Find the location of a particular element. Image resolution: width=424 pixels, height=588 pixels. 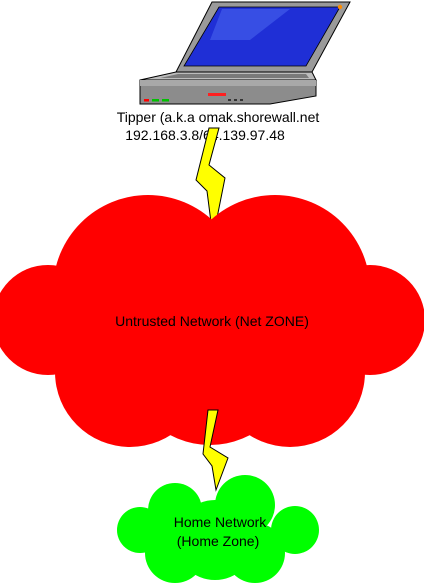

untrusted-network-label: Untrusted Network (Net ZONE) is located at coordinates (212, 321).